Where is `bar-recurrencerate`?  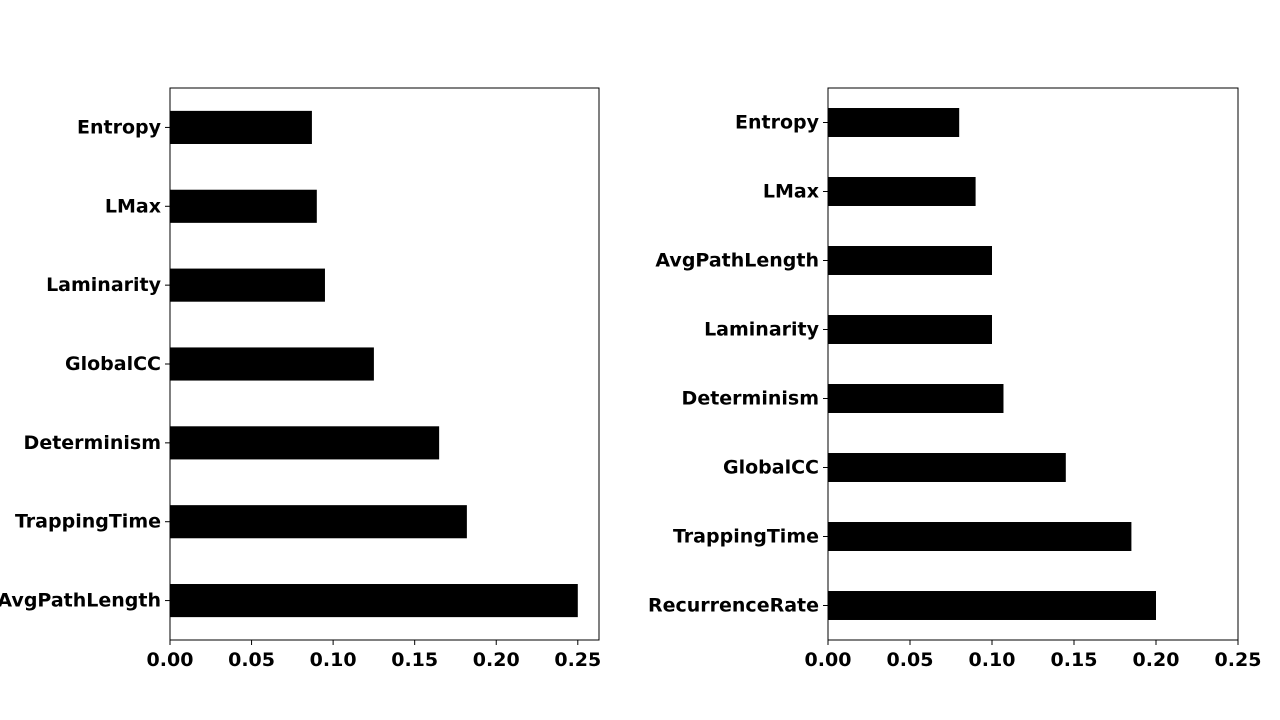 bar-recurrencerate is located at coordinates (992, 605).